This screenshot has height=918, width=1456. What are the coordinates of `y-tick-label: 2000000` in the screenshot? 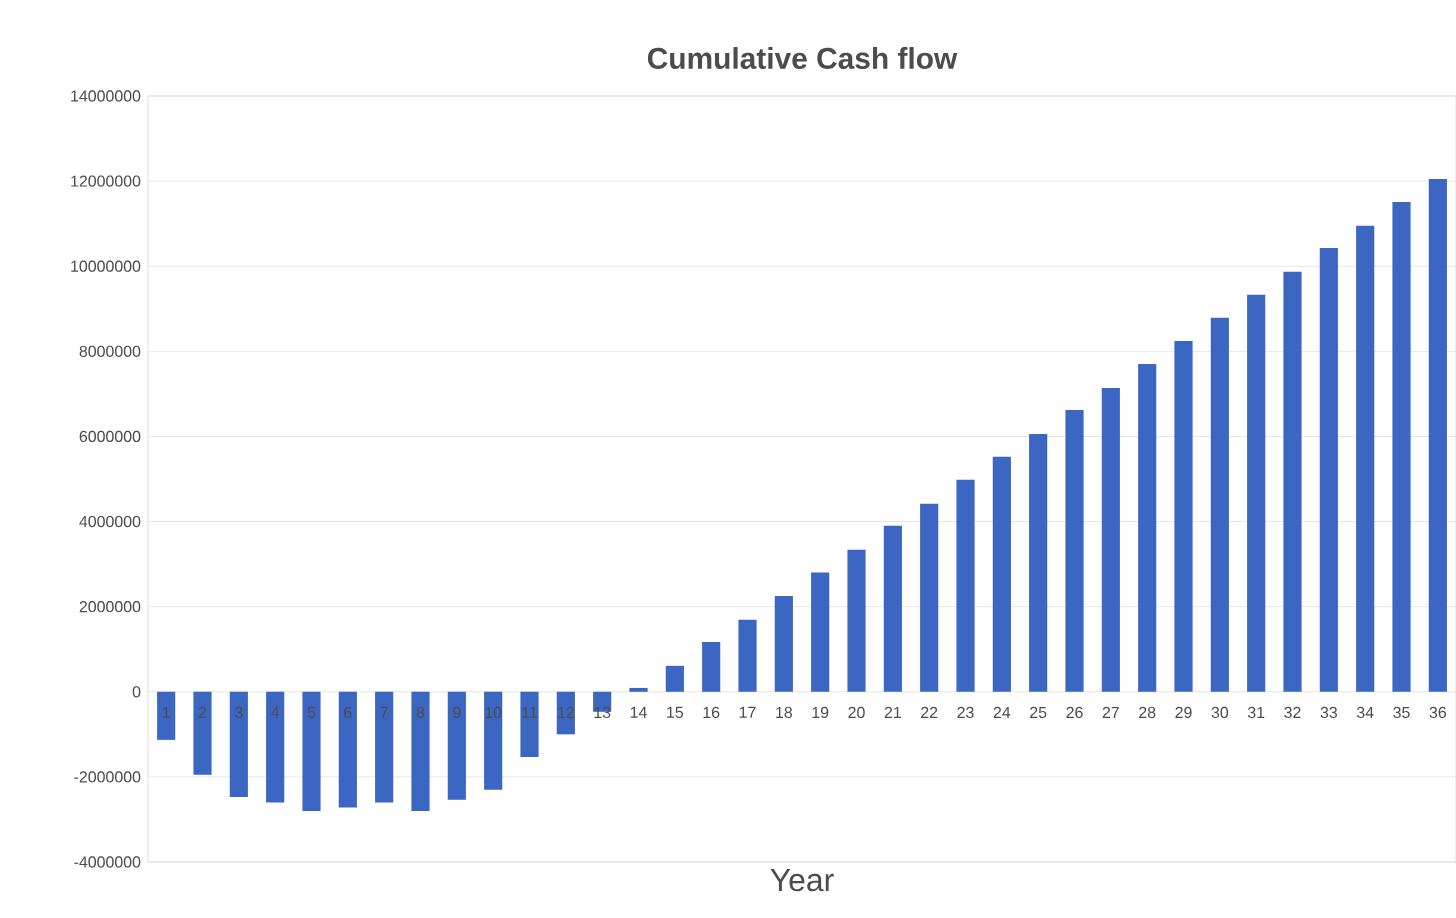 It's located at (110, 607).